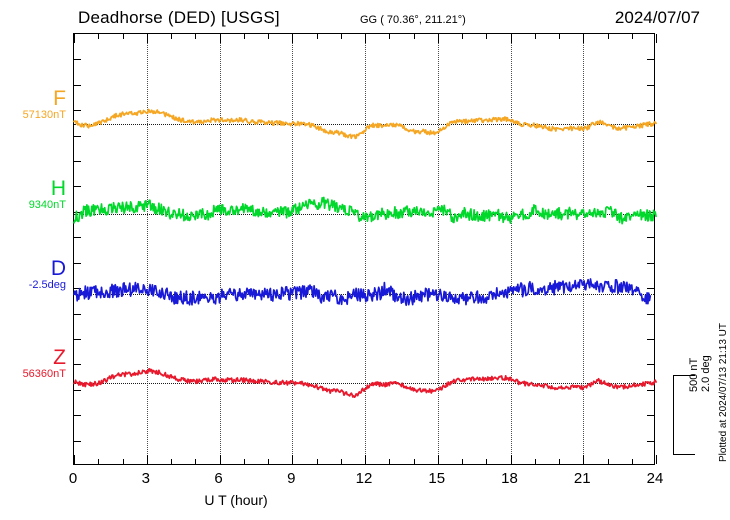 The image size is (730, 520). I want to click on x-tick-label-3: 3, so click(145, 478).